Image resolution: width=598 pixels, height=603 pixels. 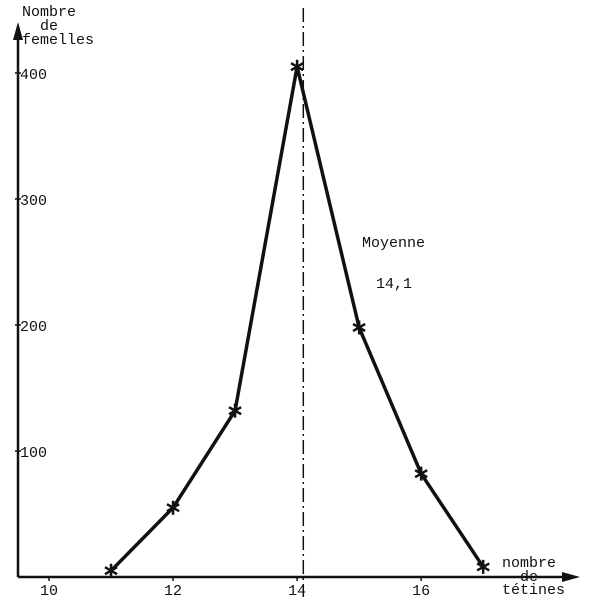 What do you see at coordinates (529, 563) in the screenshot?
I see `x-label-line: nombre` at bounding box center [529, 563].